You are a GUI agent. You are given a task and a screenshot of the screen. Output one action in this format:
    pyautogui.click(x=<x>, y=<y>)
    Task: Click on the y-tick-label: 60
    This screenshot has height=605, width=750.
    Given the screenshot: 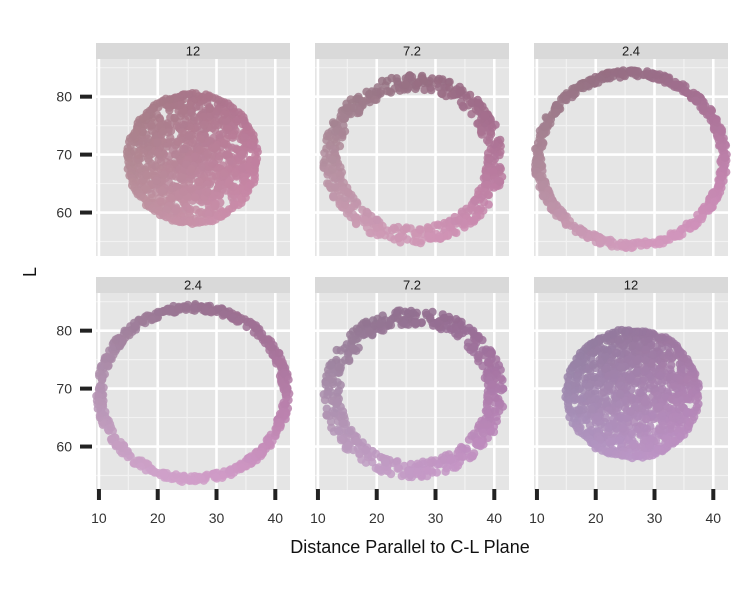 What is the action you would take?
    pyautogui.click(x=64, y=213)
    